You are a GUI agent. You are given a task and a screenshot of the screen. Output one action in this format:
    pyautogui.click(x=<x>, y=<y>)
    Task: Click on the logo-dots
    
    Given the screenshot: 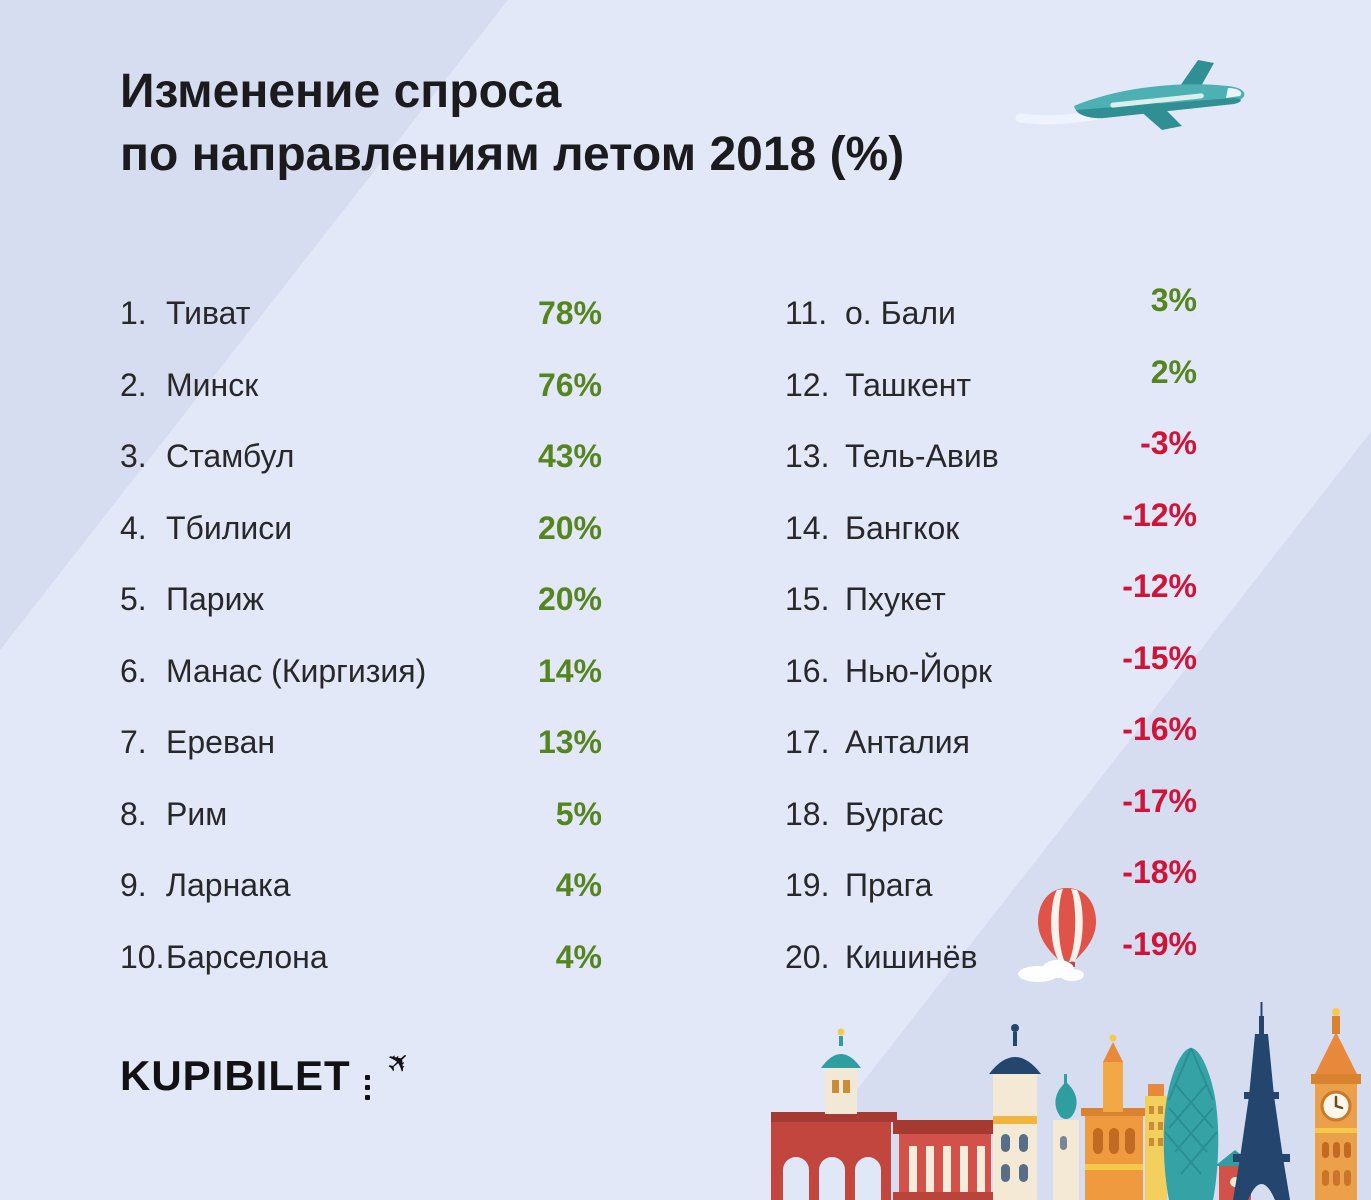 What is the action you would take?
    pyautogui.click(x=367, y=1087)
    